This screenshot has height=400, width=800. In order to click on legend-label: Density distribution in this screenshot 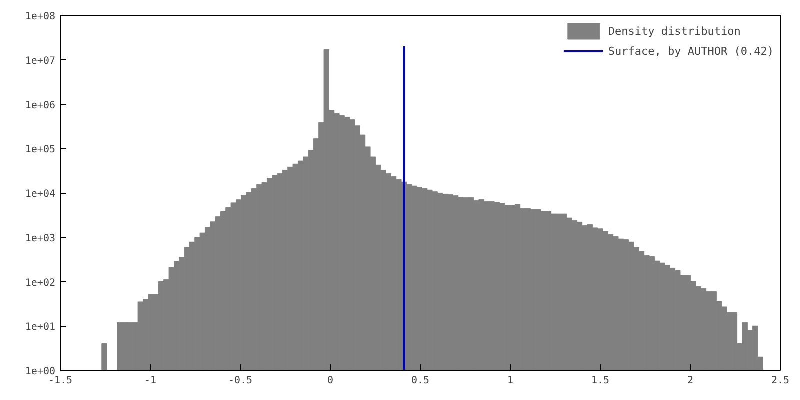, I will do `click(674, 31)`.